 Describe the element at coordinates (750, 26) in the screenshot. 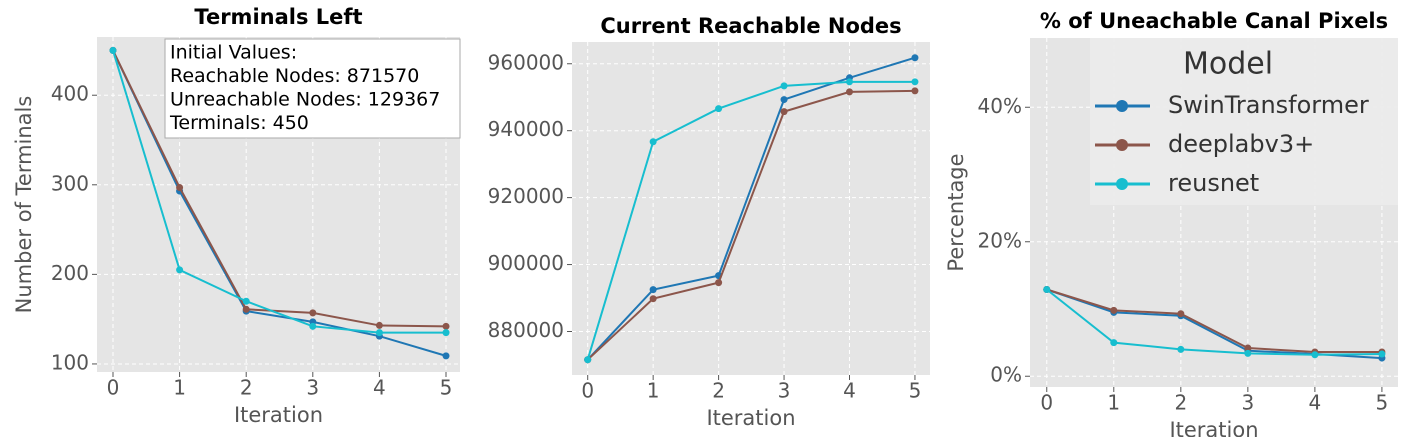

I see `chart-title: Current Reachable Nodes` at that location.